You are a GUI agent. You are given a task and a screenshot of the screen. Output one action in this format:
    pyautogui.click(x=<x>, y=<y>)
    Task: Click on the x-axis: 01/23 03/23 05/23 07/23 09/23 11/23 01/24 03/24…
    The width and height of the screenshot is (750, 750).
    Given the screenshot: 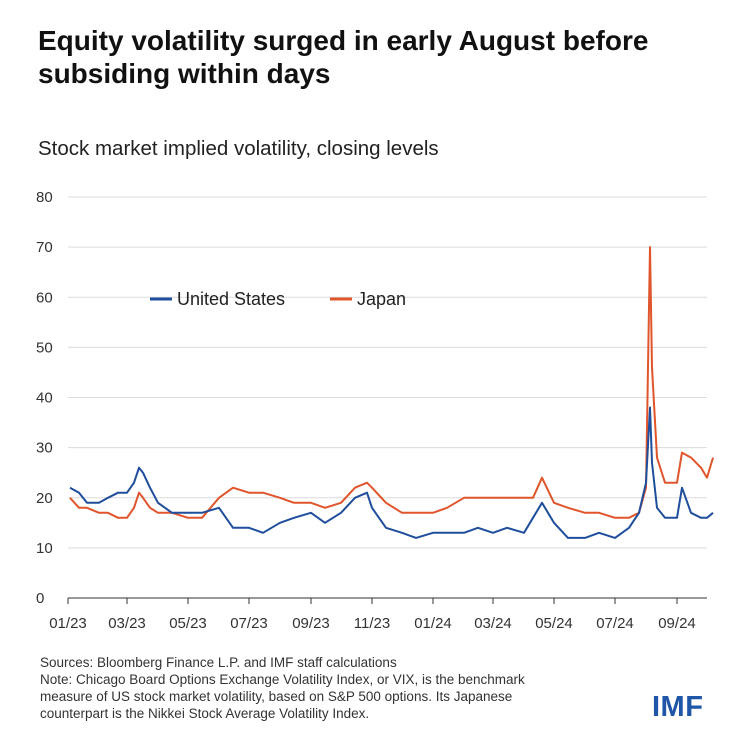 What is the action you would take?
    pyautogui.click(x=378, y=614)
    